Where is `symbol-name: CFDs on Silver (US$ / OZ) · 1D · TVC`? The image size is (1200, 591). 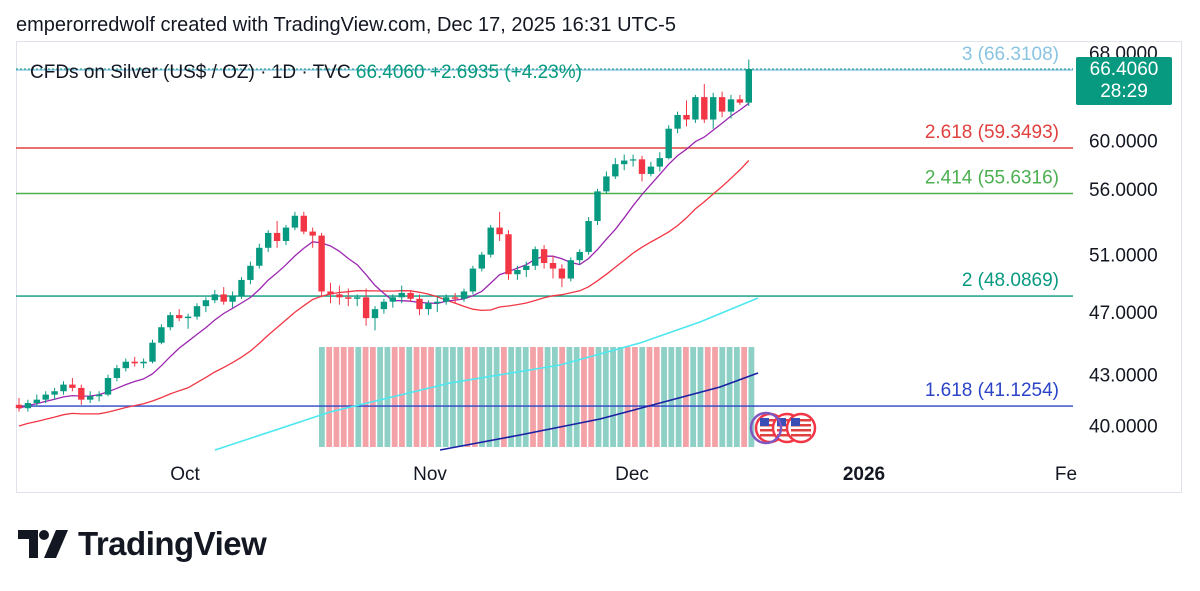 symbol-name: CFDs on Silver (US$ / OZ) · 1D · TVC is located at coordinates (190, 72).